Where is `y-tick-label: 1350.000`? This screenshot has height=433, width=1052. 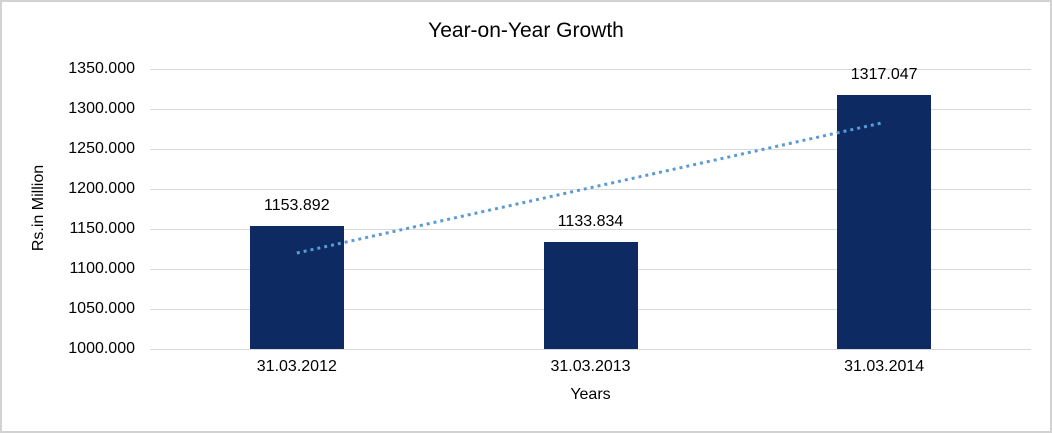
y-tick-label: 1350.000 is located at coordinates (101, 68).